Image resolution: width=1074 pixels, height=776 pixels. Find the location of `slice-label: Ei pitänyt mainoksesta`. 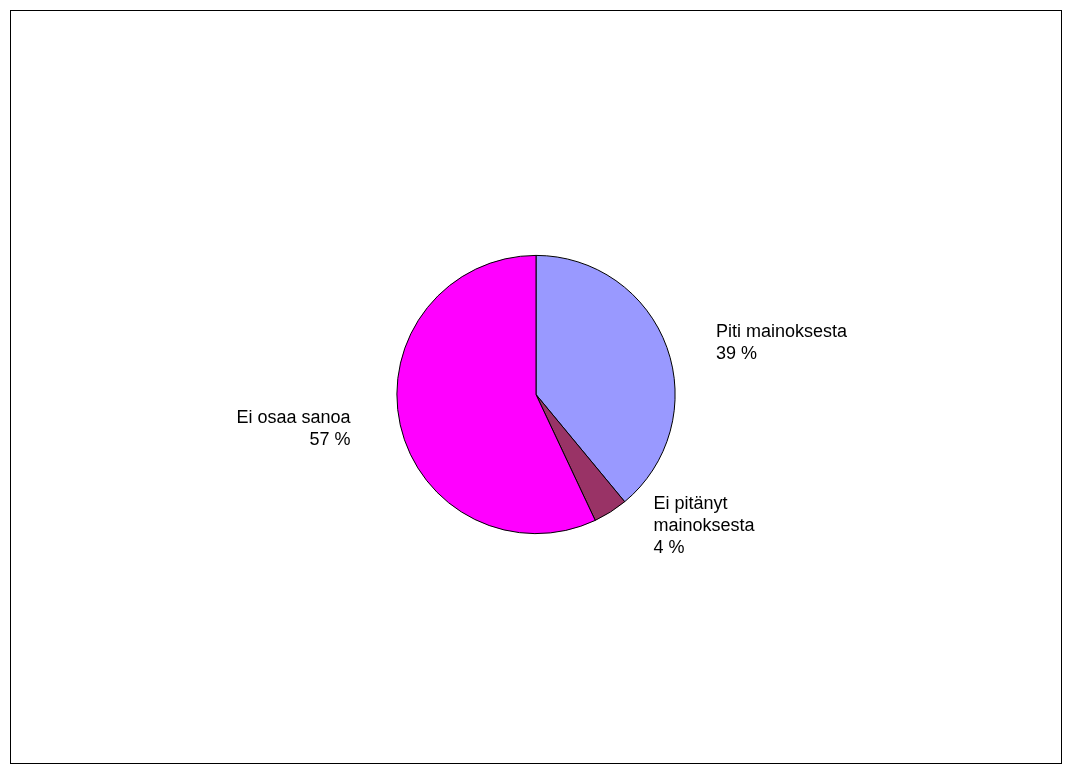

slice-label: Ei pitänyt mainoksesta is located at coordinates (704, 513).